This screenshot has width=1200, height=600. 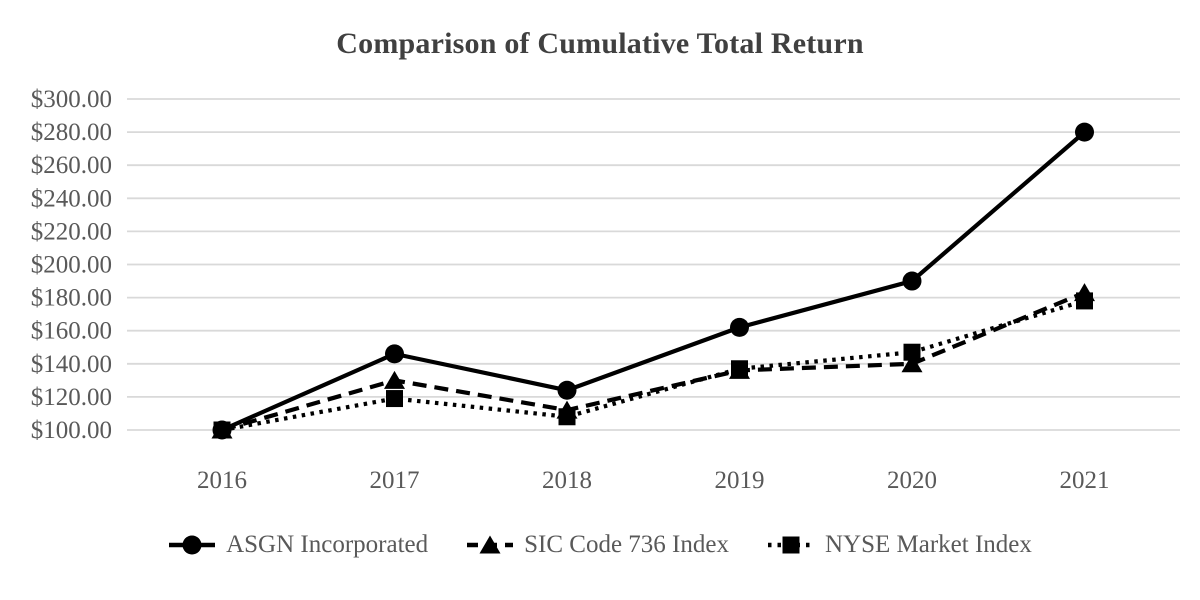 What do you see at coordinates (490, 544) in the screenshot?
I see `dashed-line-triangle-marker-icon` at bounding box center [490, 544].